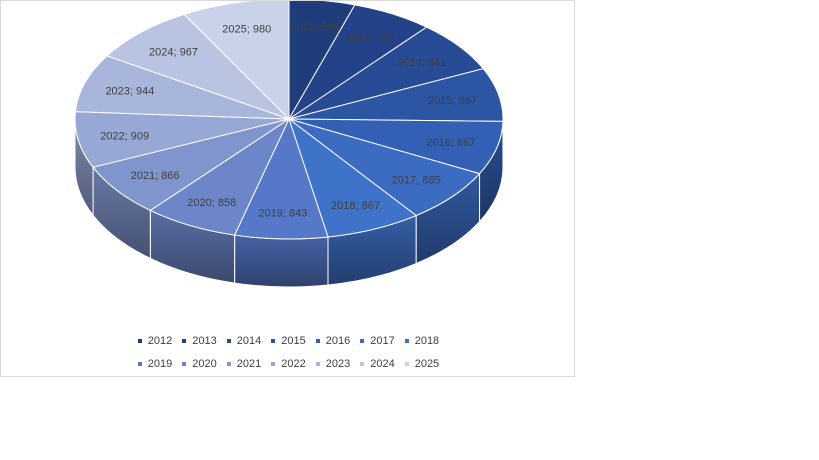  I want to click on data-label-2013: 2013; 739, so click(369, 38).